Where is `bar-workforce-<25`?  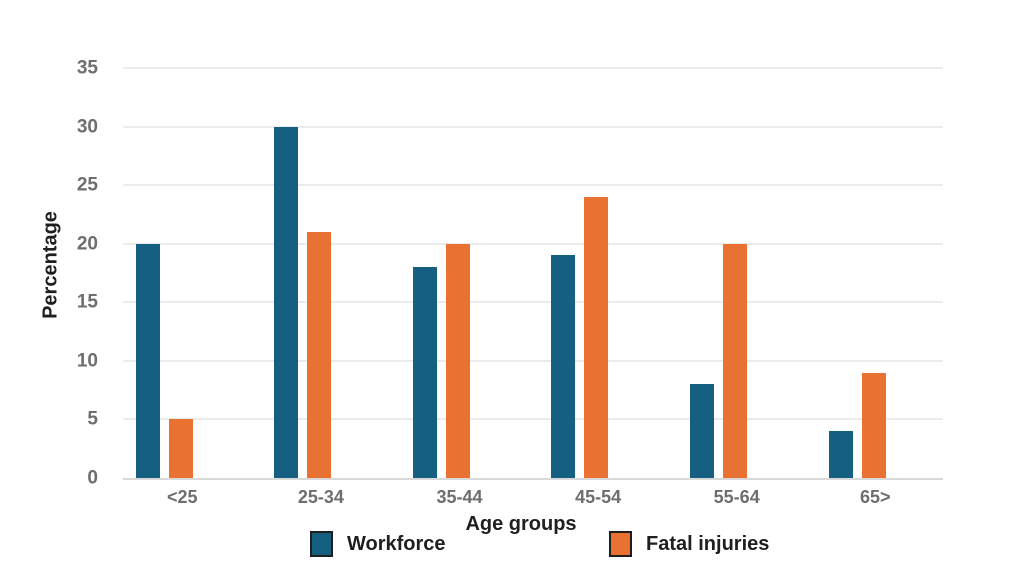
bar-workforce-<25 is located at coordinates (147, 360).